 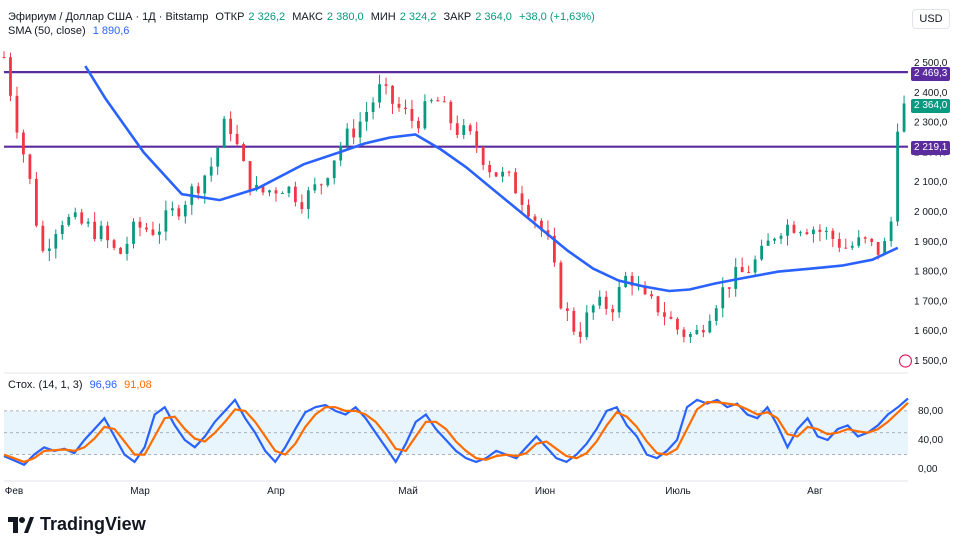 I want to click on price-axis-tick-label: 2 100,0, so click(x=931, y=182).